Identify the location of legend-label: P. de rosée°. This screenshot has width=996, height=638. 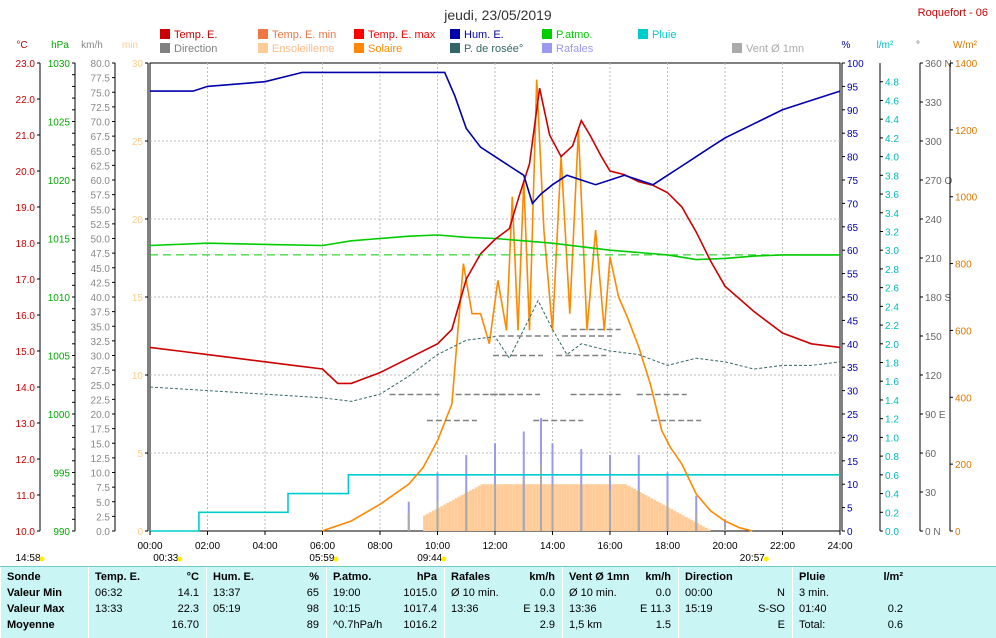
(493, 49).